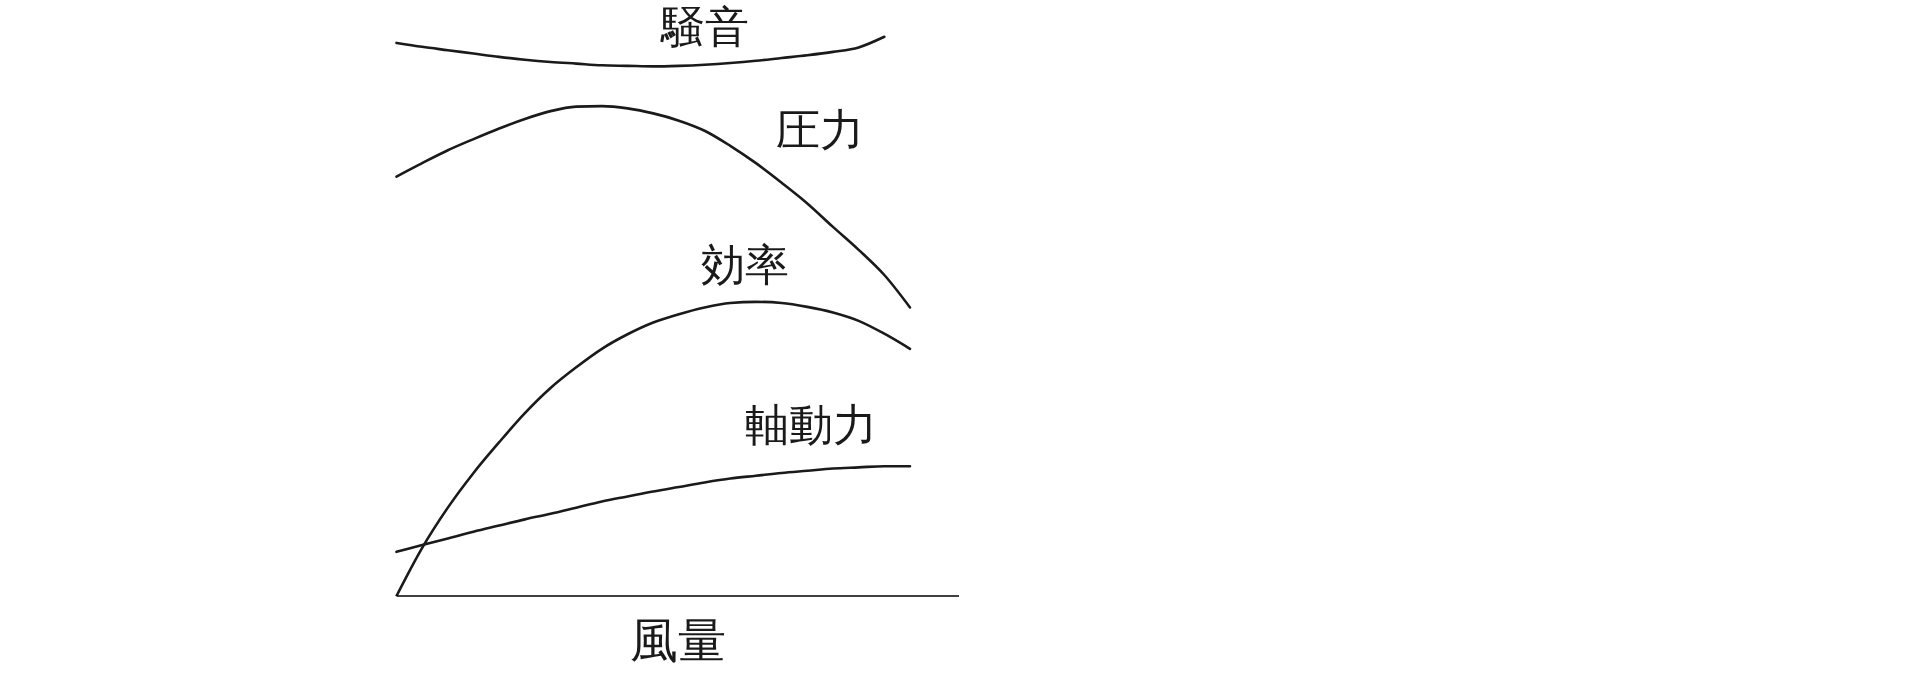 Image resolution: width=1920 pixels, height=680 pixels. What do you see at coordinates (704, 27) in the screenshot?
I see `series-label: 騒音` at bounding box center [704, 27].